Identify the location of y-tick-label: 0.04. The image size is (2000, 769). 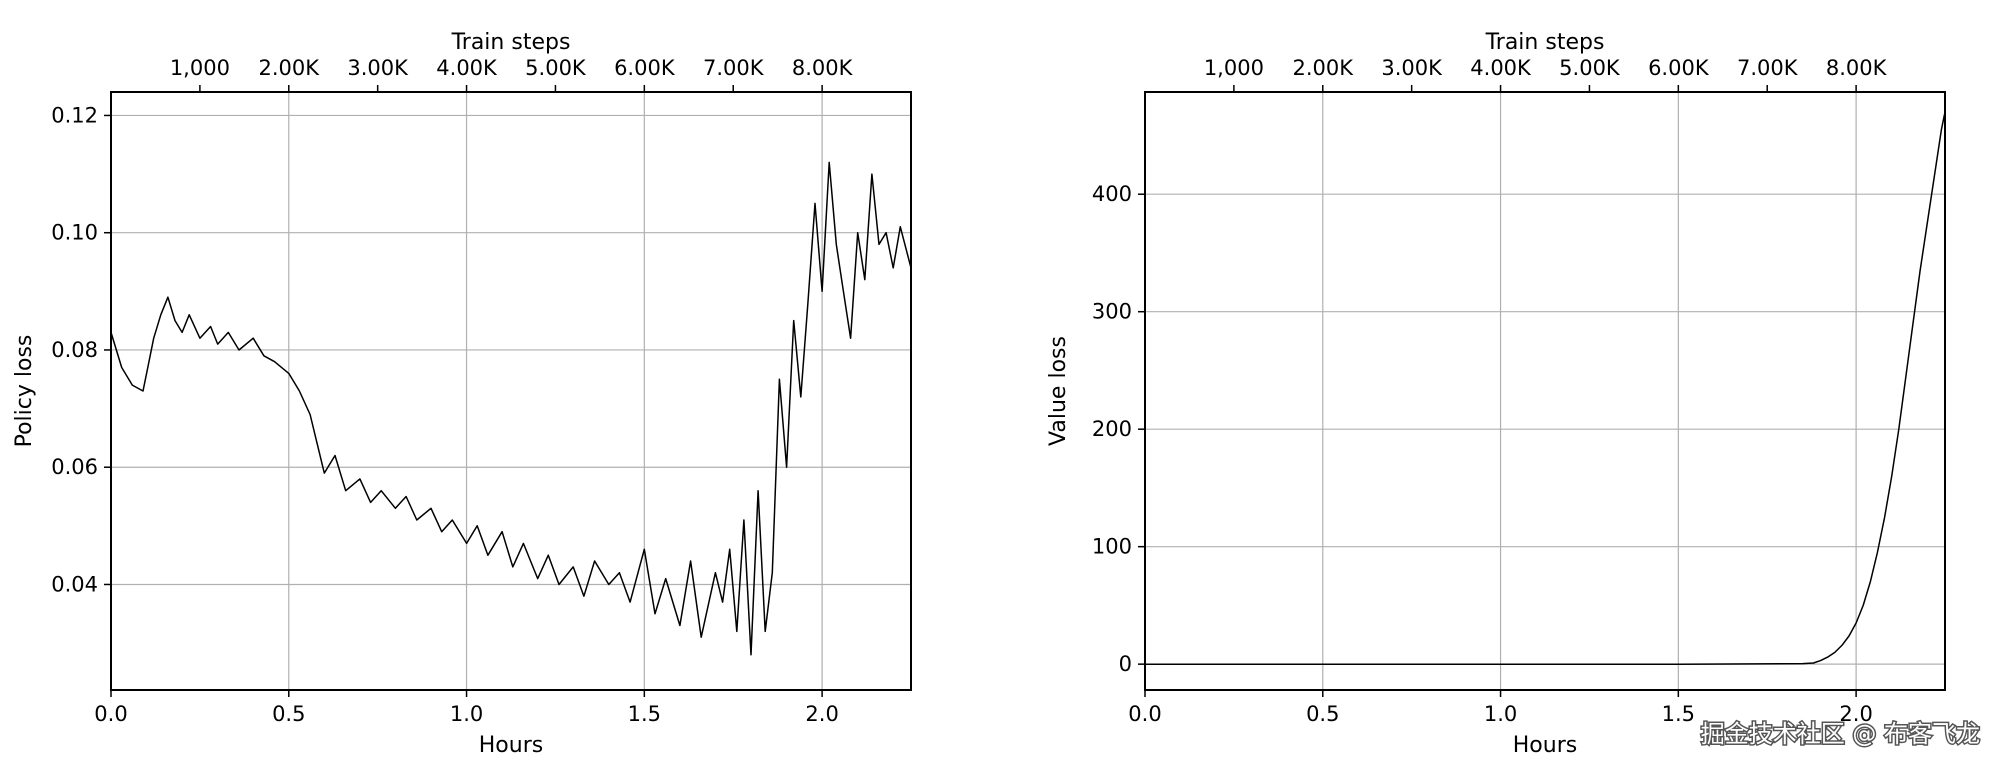
(74, 584).